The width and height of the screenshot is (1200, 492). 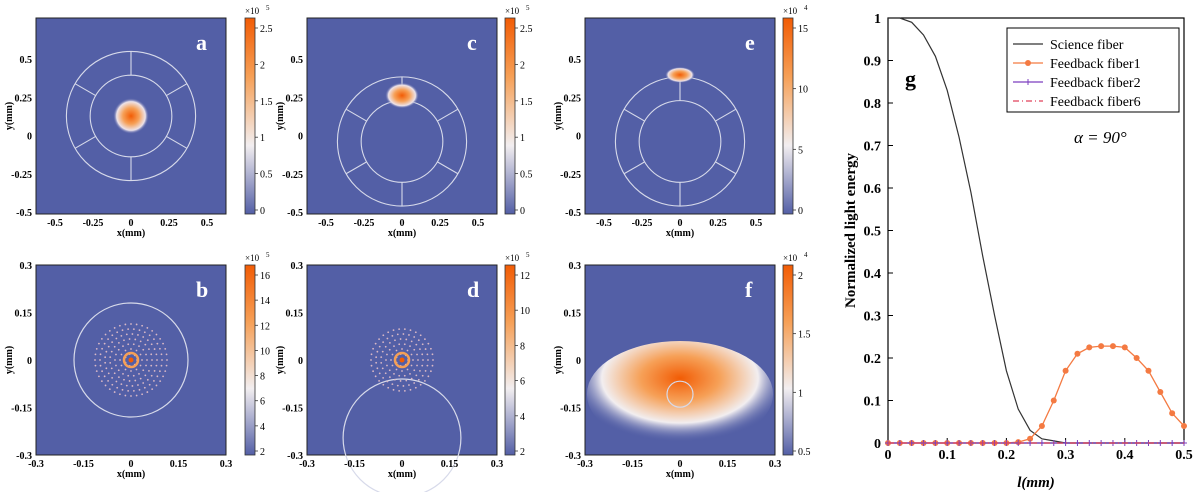 I want to click on spot-ring, so click(x=402, y=360).